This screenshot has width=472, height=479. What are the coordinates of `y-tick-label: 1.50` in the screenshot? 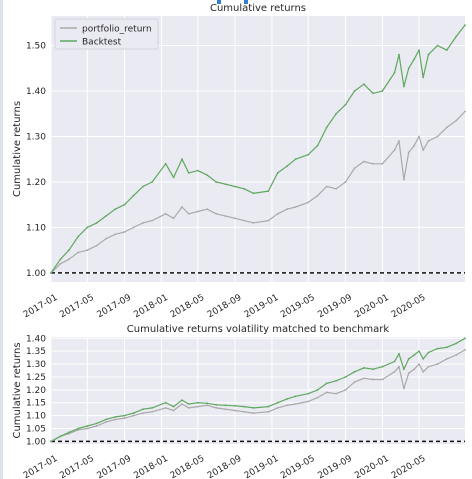 It's located at (36, 47).